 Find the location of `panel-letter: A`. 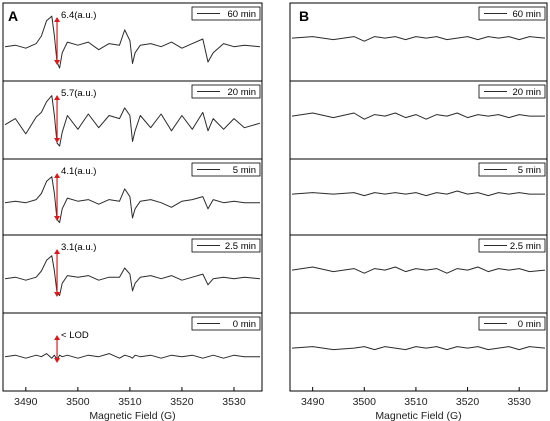

panel-letter: A is located at coordinates (13, 16).